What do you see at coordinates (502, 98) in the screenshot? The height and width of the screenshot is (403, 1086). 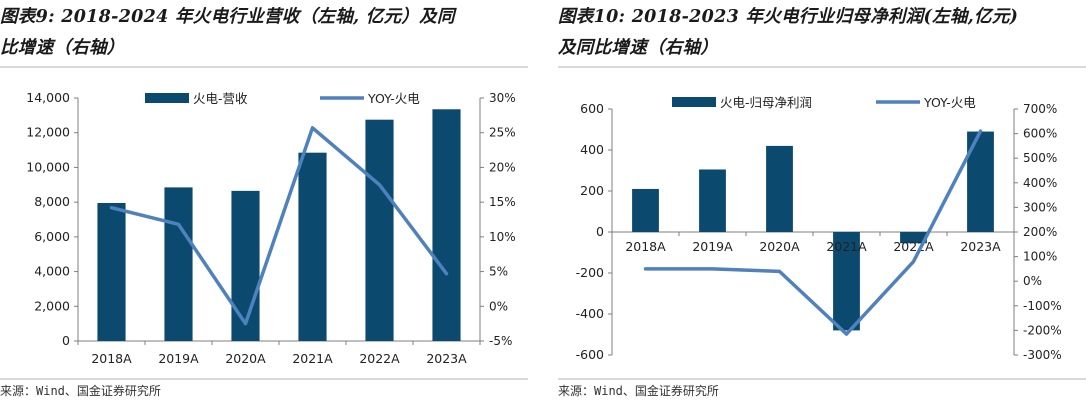 I see `right-axis-tick-label: 30%` at bounding box center [502, 98].